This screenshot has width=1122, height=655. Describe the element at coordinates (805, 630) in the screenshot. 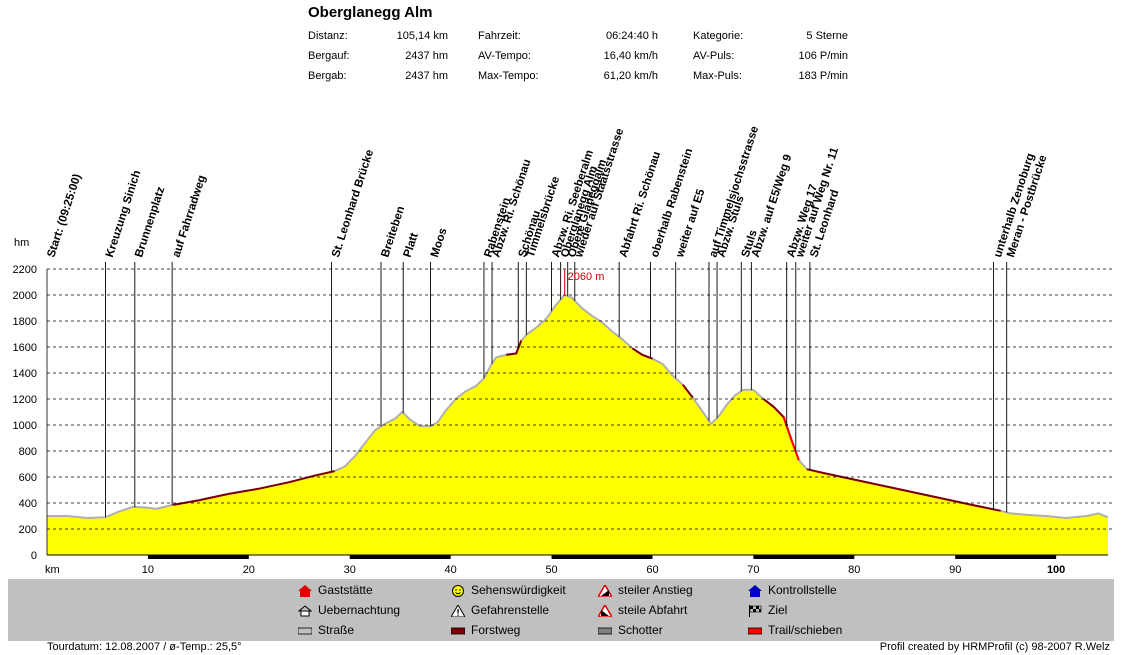

I see `legend-label: Trail/schieben` at that location.